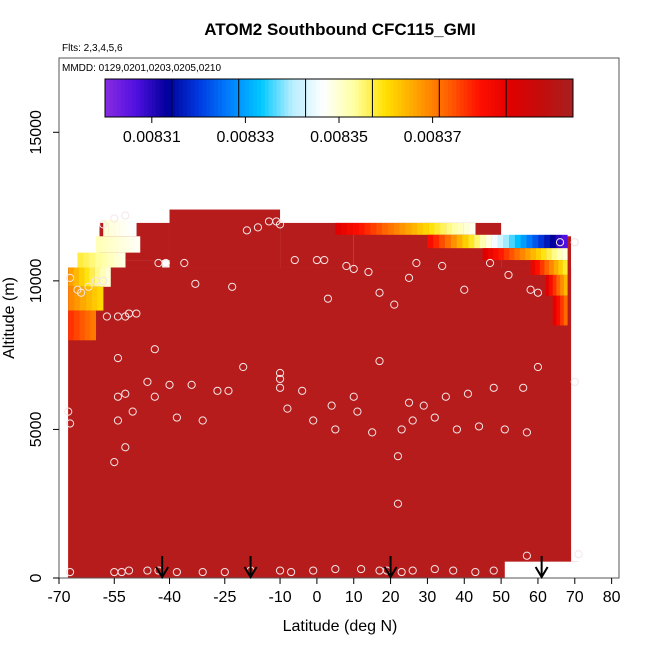 Image resolution: width=650 pixels, height=650 pixels. I want to click on x-axis-label: Latitude (deg N), so click(340, 626).